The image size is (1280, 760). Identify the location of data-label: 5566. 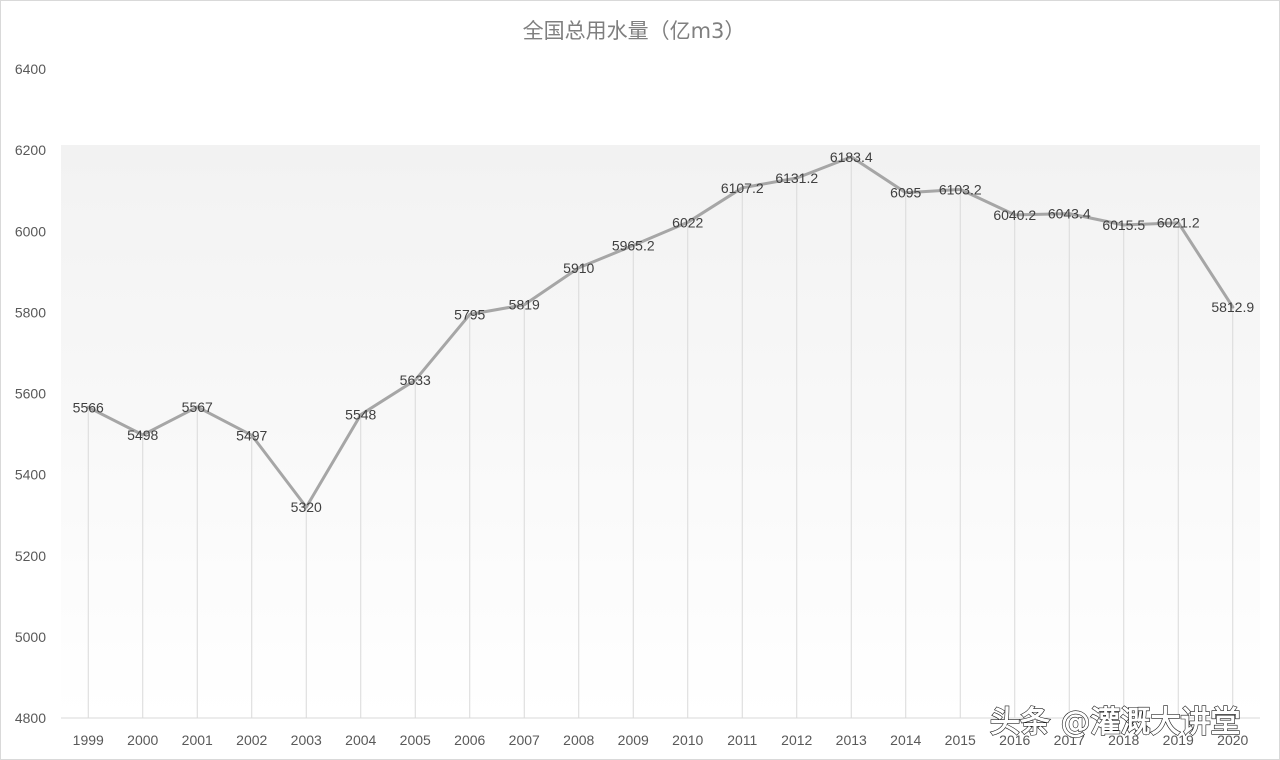
(88, 407).